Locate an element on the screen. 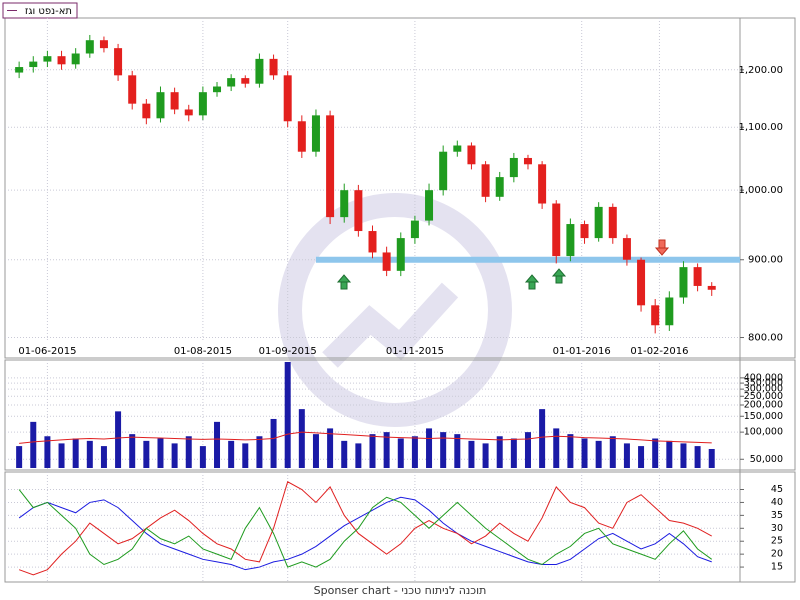 Image resolution: width=800 pixels, height=600 pixels. y-tick-label: 45 is located at coordinates (777, 489).